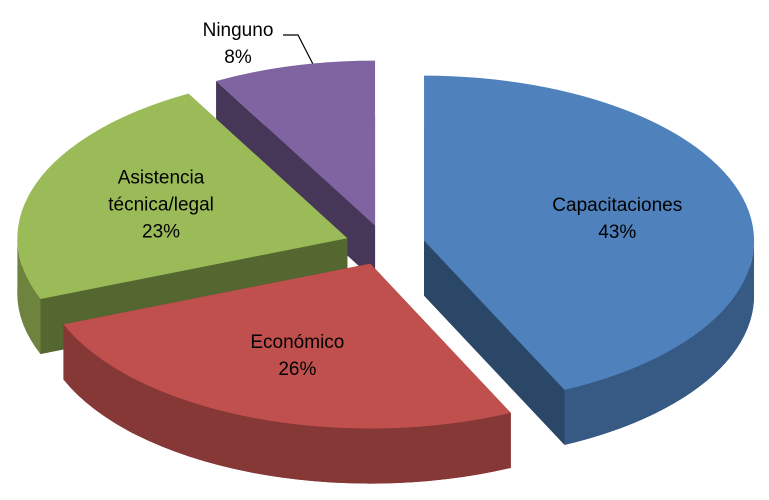  Describe the element at coordinates (617, 233) in the screenshot. I see `slice-percent: 43%` at that location.